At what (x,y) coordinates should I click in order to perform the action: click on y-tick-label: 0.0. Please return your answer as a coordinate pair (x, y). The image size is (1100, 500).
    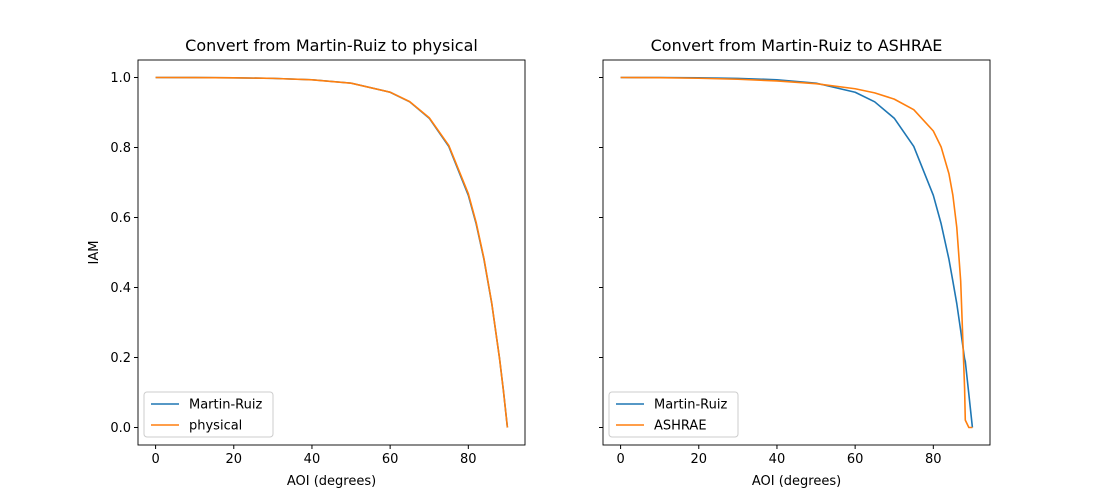
    Looking at the image, I should click on (120, 428).